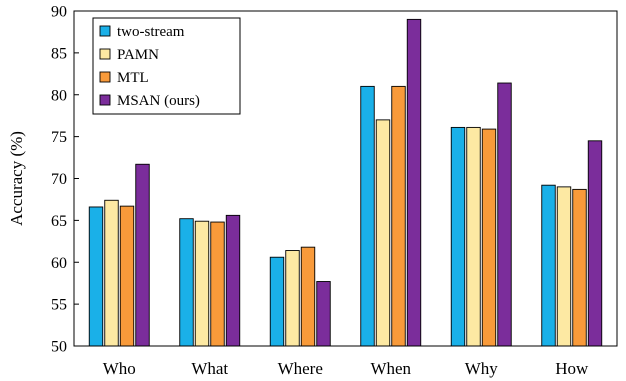 This screenshot has height=381, width=626. I want to click on y-tick-label: 60, so click(59, 263).